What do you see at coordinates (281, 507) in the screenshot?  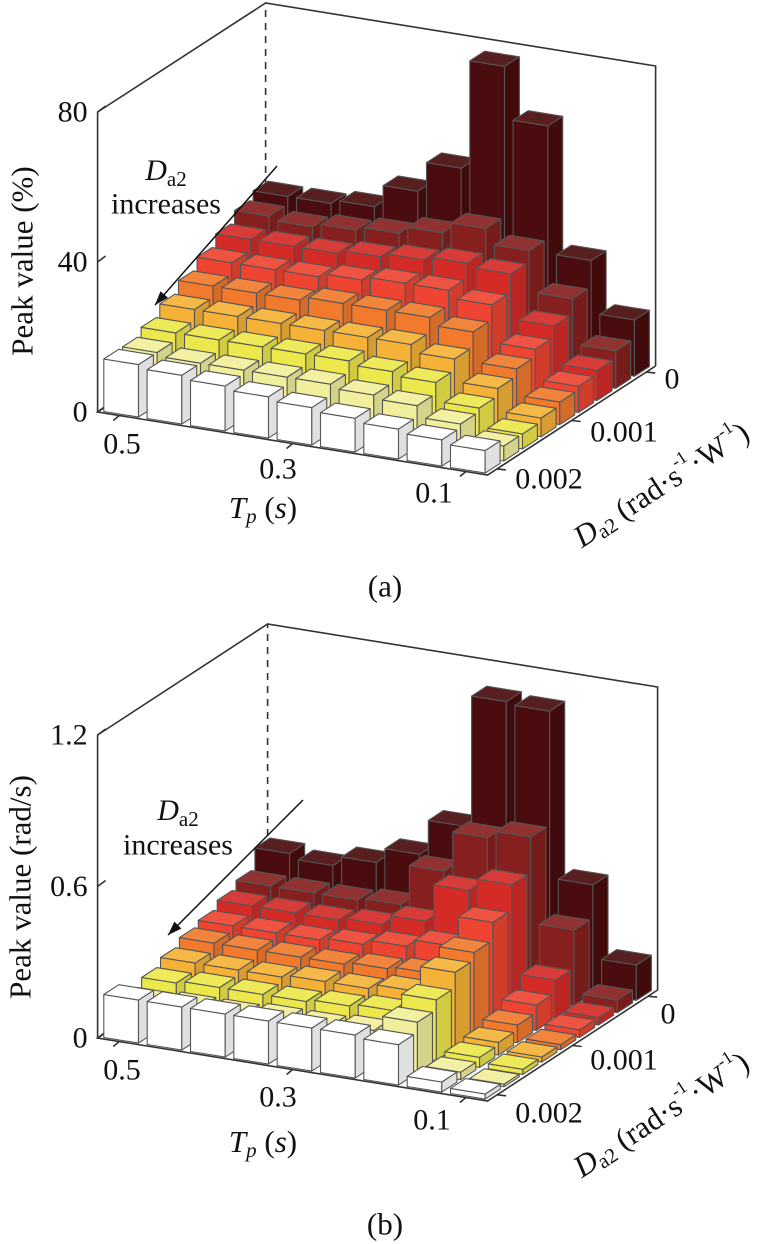 I see `x-title-unit: s` at bounding box center [281, 507].